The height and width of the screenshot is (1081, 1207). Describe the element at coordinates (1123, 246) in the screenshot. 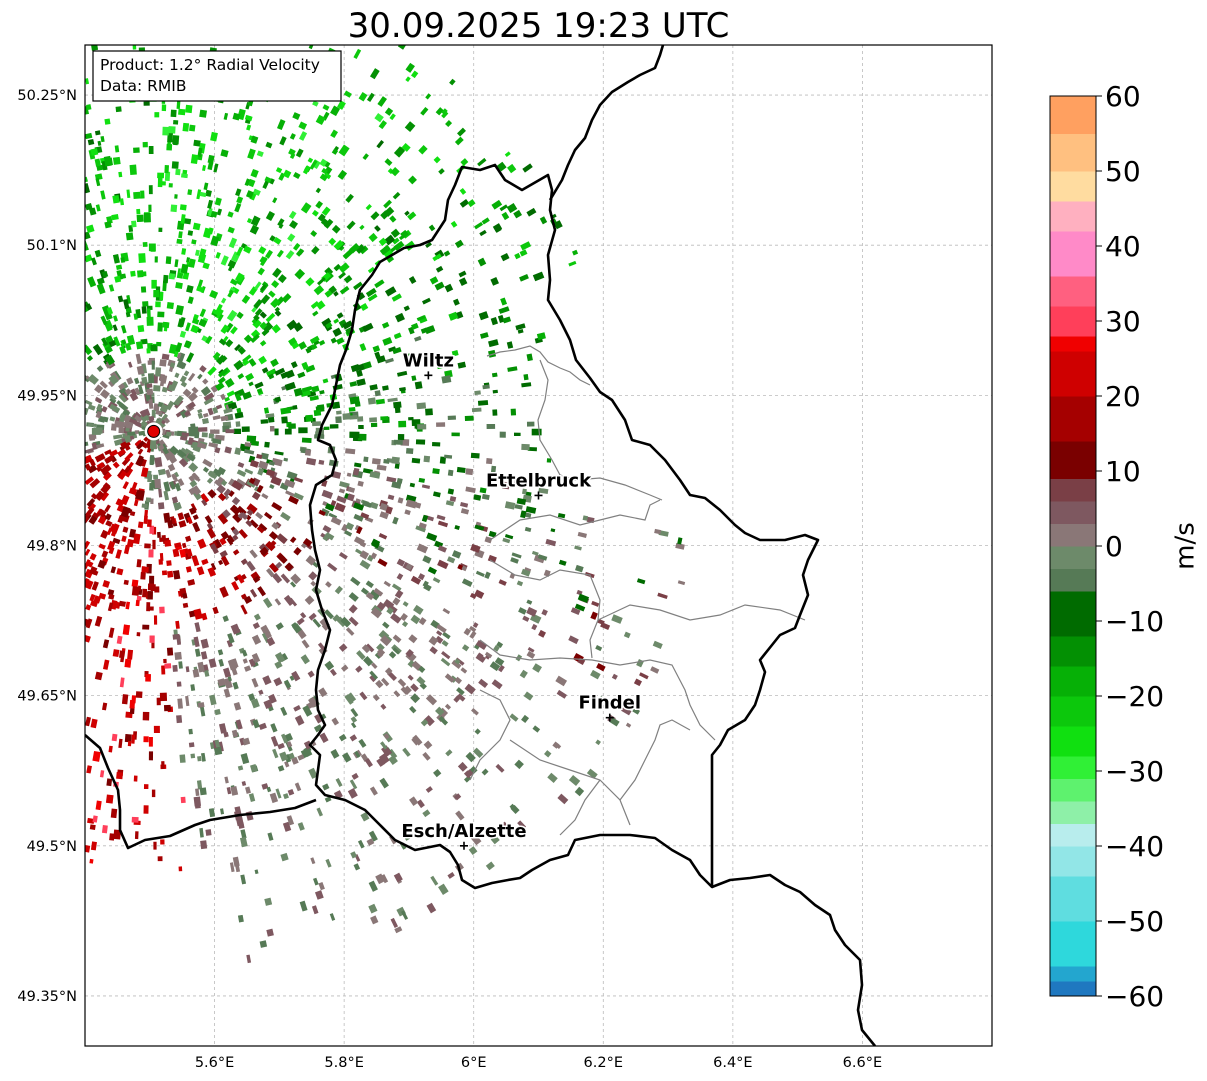

I see `colorbar-tick-label: 40` at that location.